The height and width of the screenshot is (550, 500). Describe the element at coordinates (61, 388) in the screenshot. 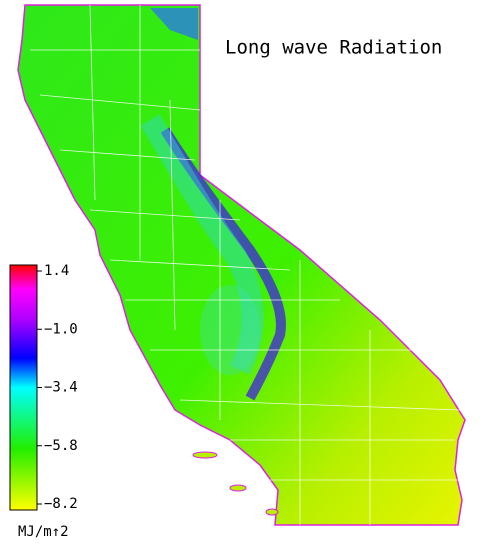

I see `colorbar-tick-label: −3.4` at that location.